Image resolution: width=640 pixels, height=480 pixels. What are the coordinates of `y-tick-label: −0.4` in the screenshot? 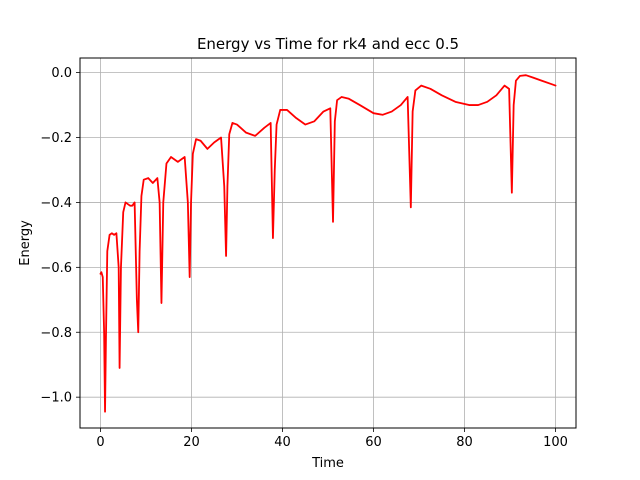 It's located at (56, 203).